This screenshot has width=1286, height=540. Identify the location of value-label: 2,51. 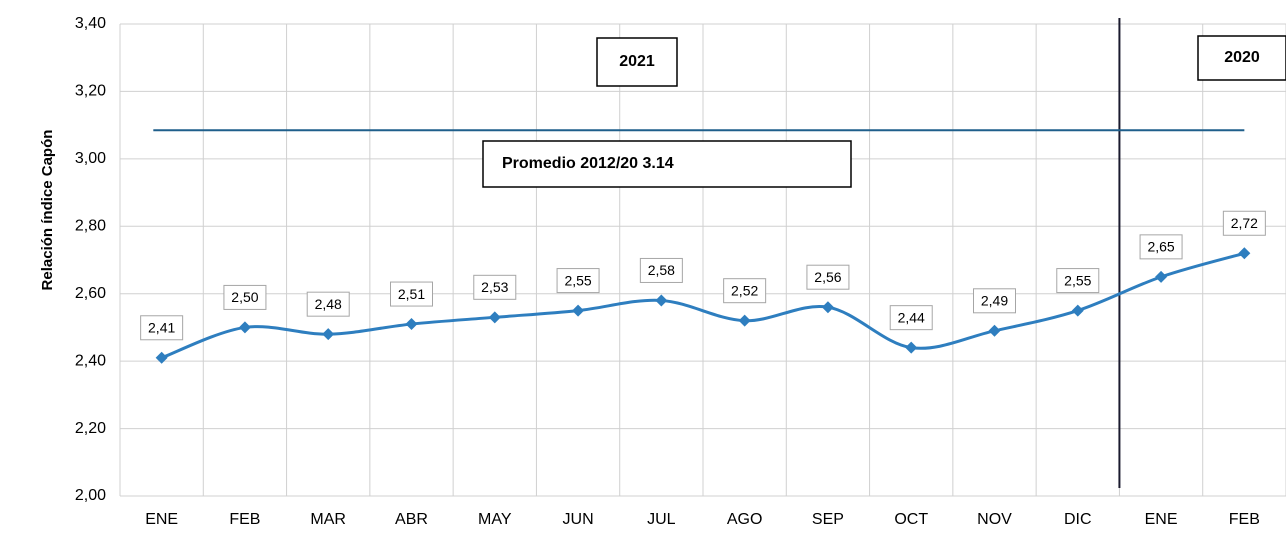
(411, 294).